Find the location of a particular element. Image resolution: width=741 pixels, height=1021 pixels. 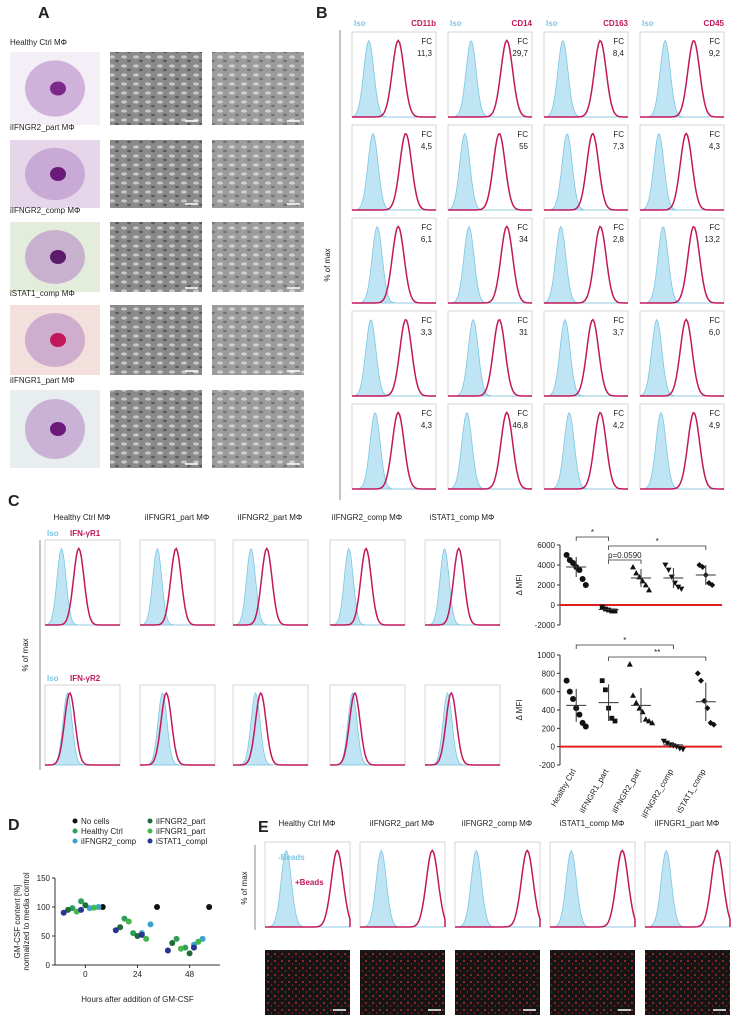

panel-label: A is located at coordinates (44, 13).